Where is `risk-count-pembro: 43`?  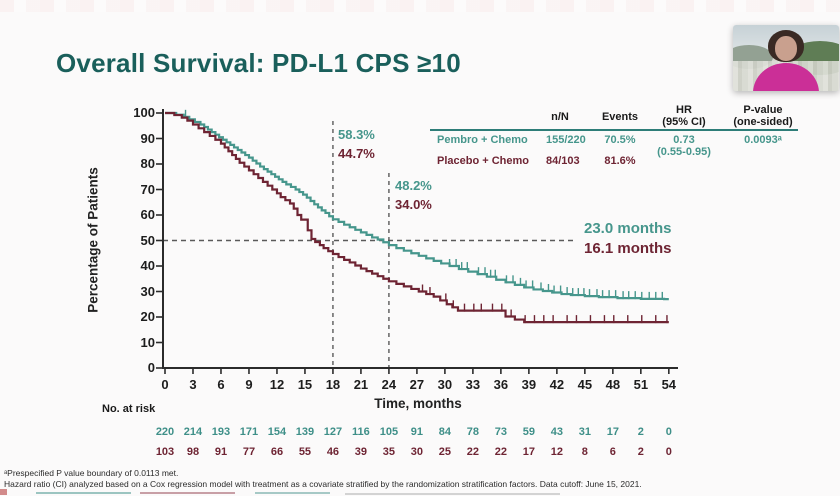
risk-count-pembro: 43 is located at coordinates (556, 432).